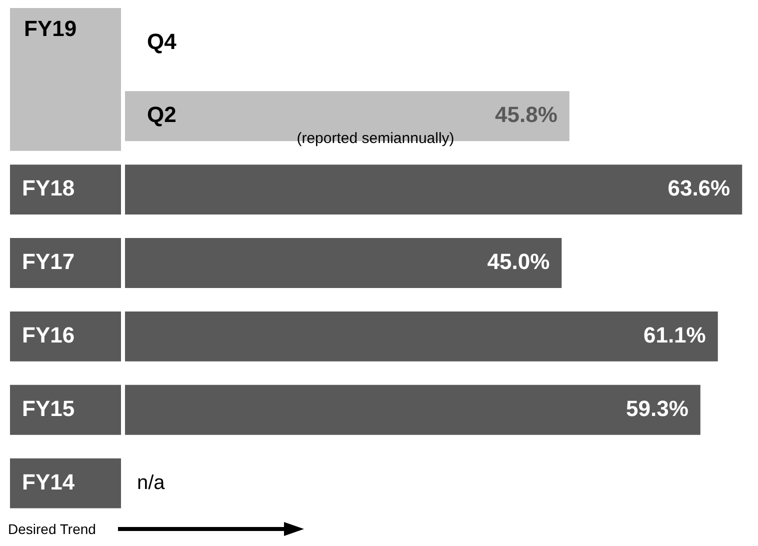 The height and width of the screenshot is (546, 758). Describe the element at coordinates (52, 528) in the screenshot. I see `text: Desired Trend` at that location.